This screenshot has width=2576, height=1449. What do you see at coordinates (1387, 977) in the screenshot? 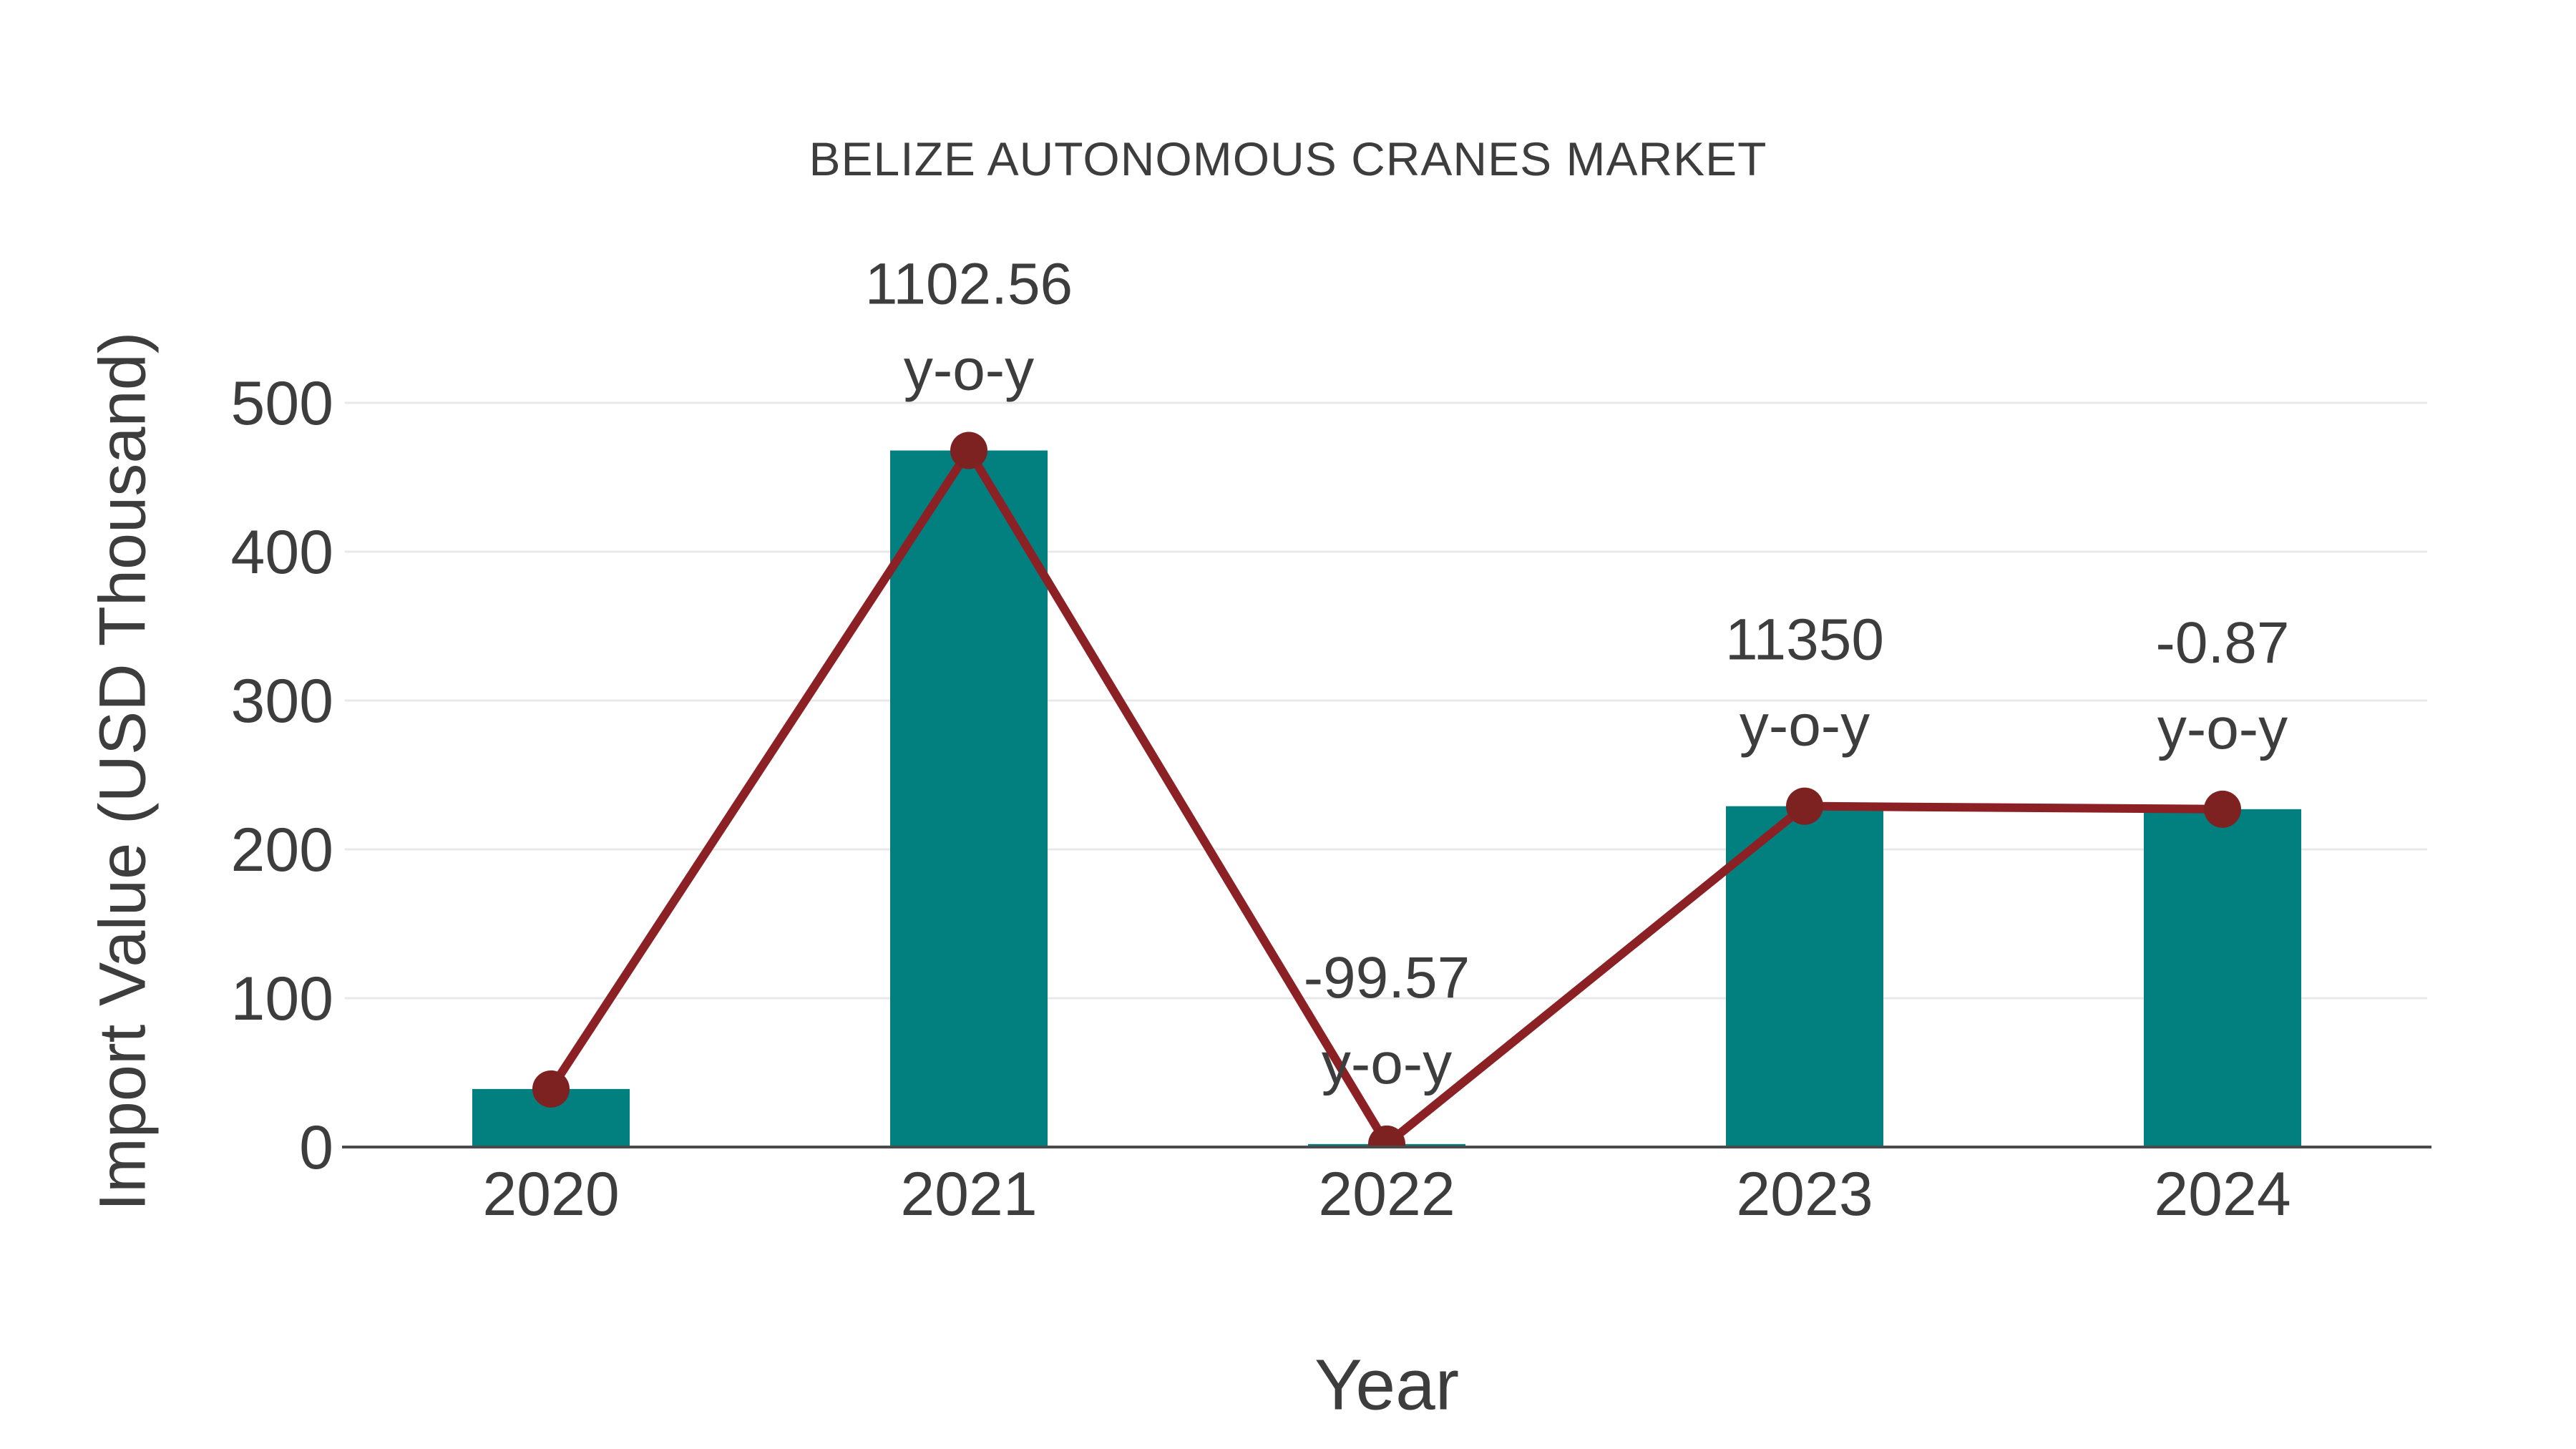
I see `annotation-line-1: -99.57` at bounding box center [1387, 977].